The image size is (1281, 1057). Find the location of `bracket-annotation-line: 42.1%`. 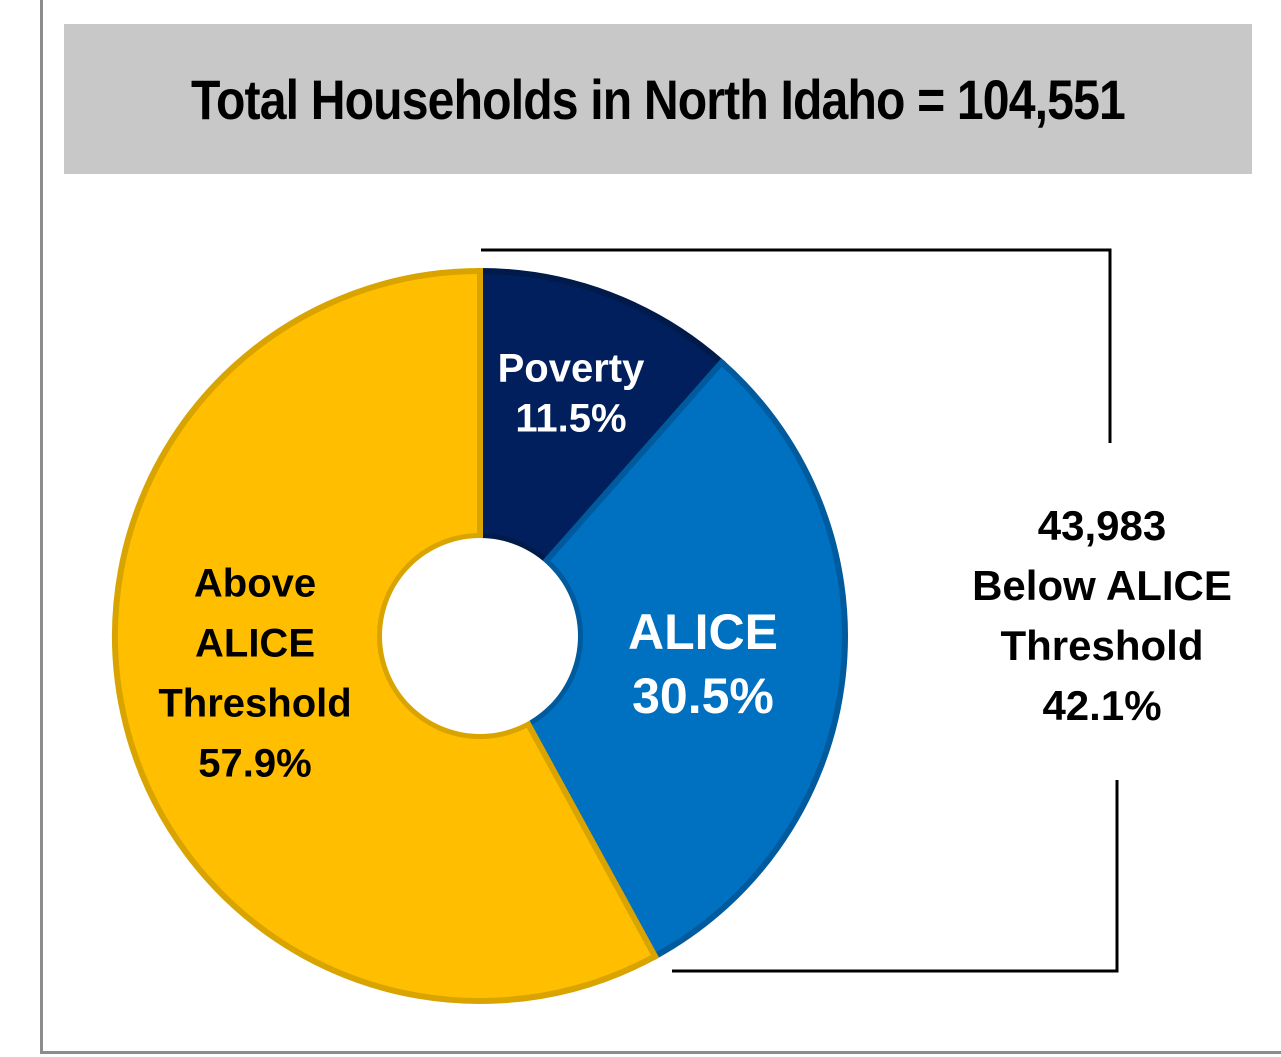

bracket-annotation-line: 42.1% is located at coordinates (1101, 705).